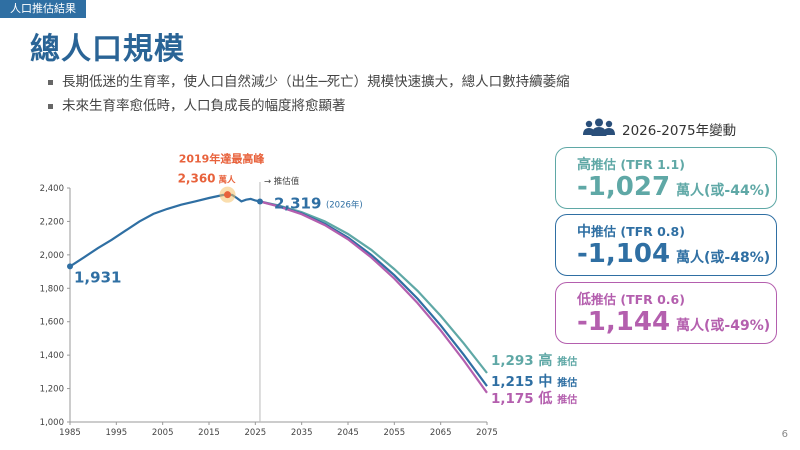  Describe the element at coordinates (165, 230) in the screenshot. I see `history-line` at that location.